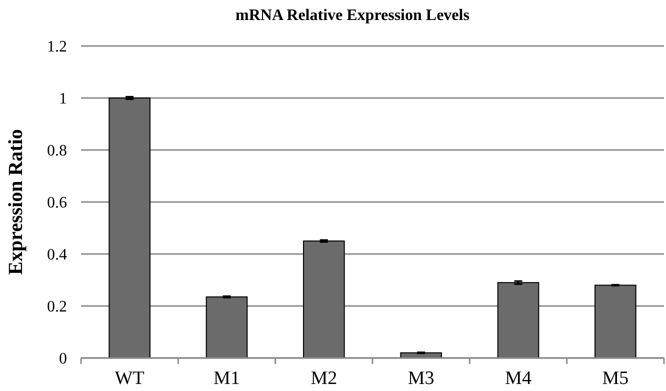  I want to click on y-axis-title: Expression Ratio, so click(16, 202).